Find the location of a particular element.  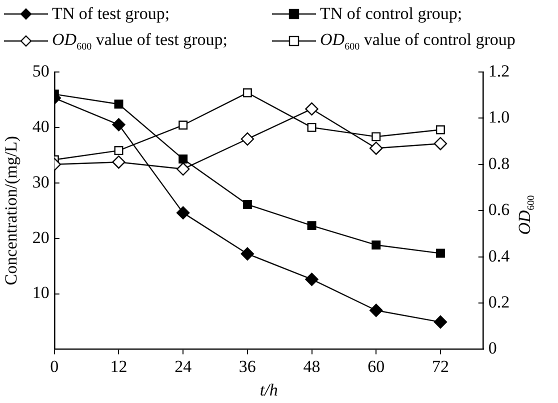

legend-label: TN of test group; is located at coordinates (111, 14).